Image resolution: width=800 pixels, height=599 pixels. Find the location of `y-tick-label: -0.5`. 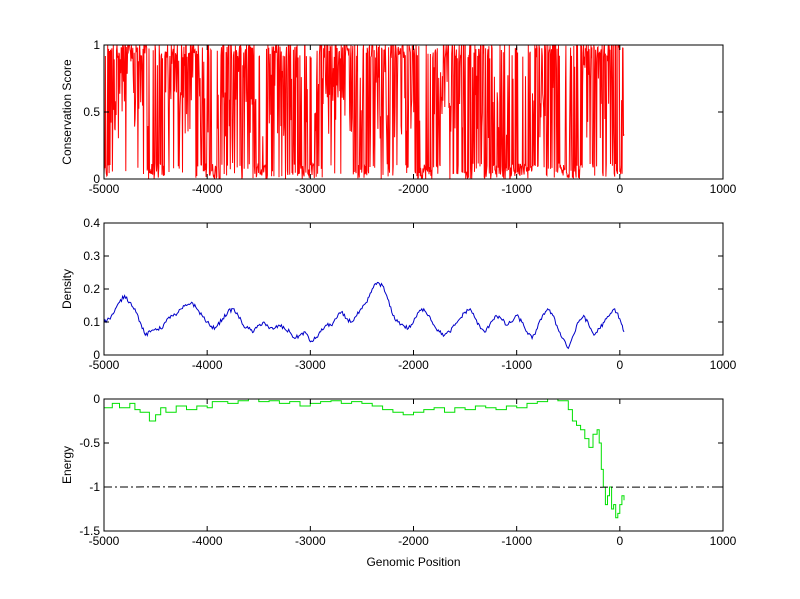

y-tick-label: -0.5 is located at coordinates (89, 443).